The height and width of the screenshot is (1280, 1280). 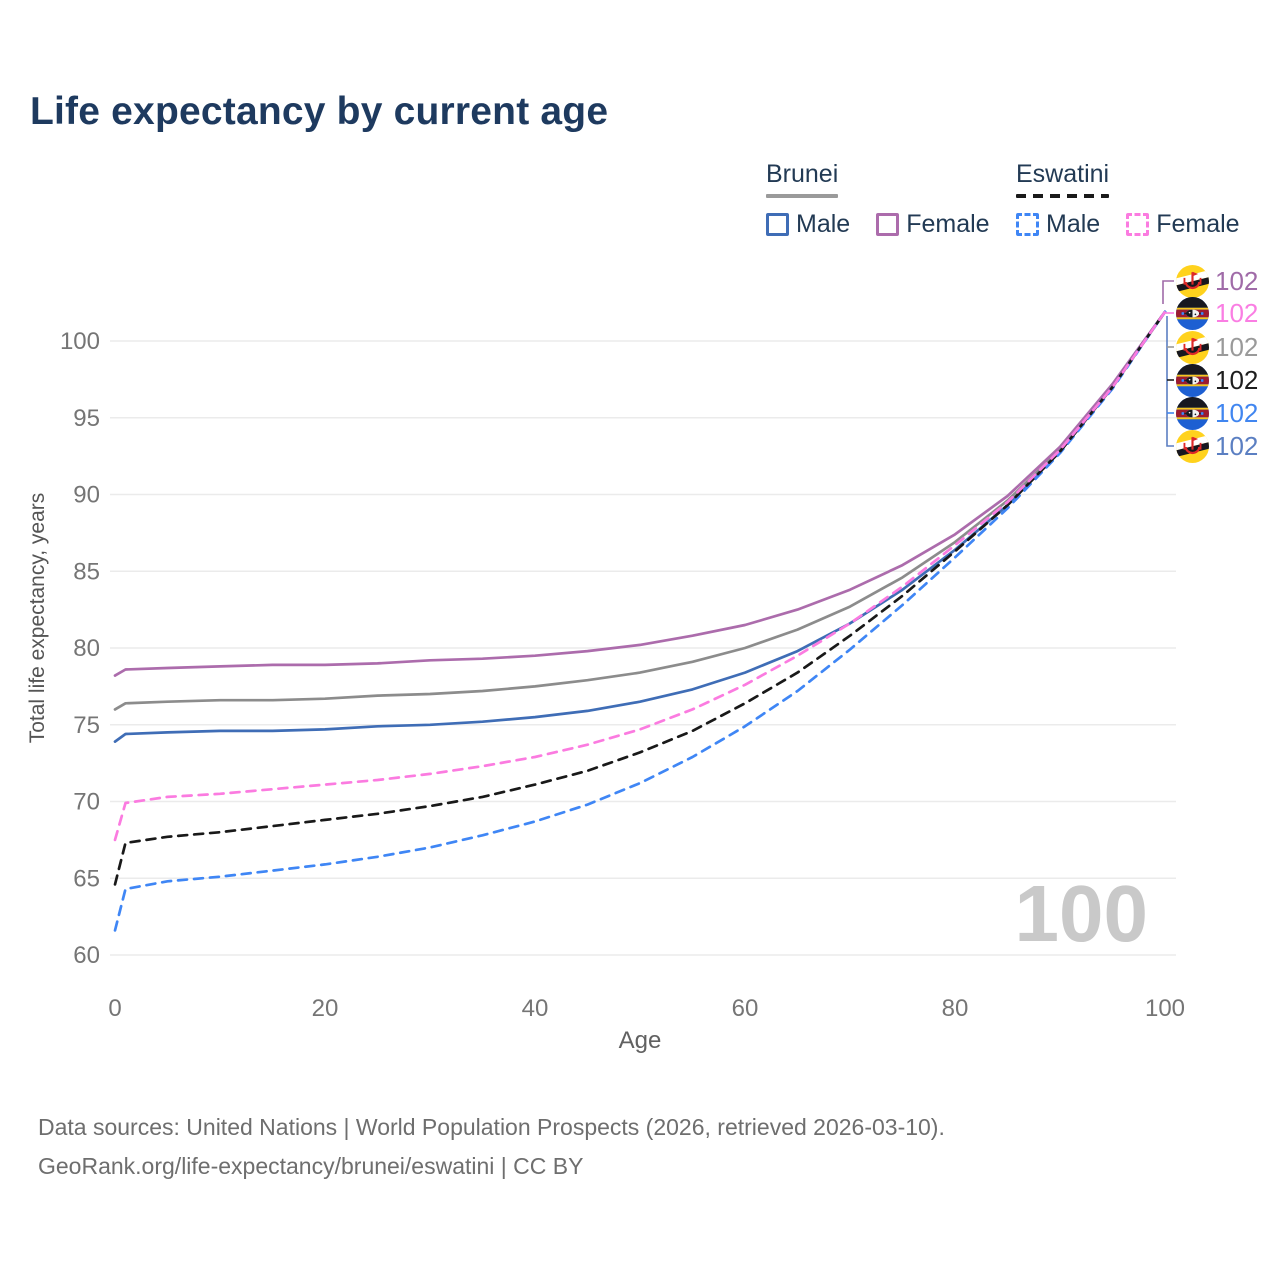 What do you see at coordinates (86, 955) in the screenshot?
I see `y-tick-60: 60` at bounding box center [86, 955].